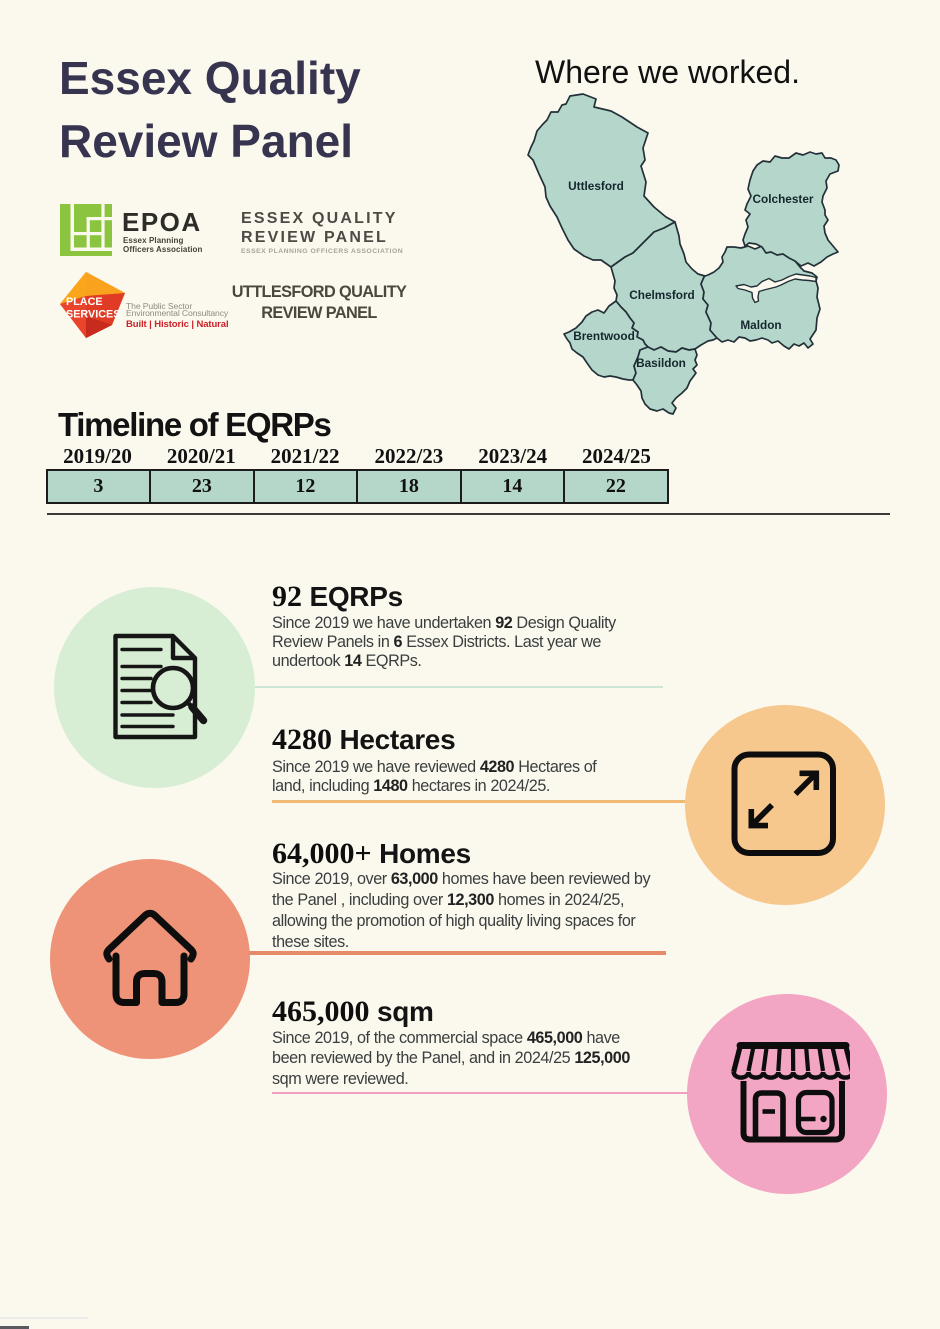 This screenshot has width=940, height=1329. What do you see at coordinates (84, 302) in the screenshot?
I see `svg-text: PLACE` at bounding box center [84, 302].